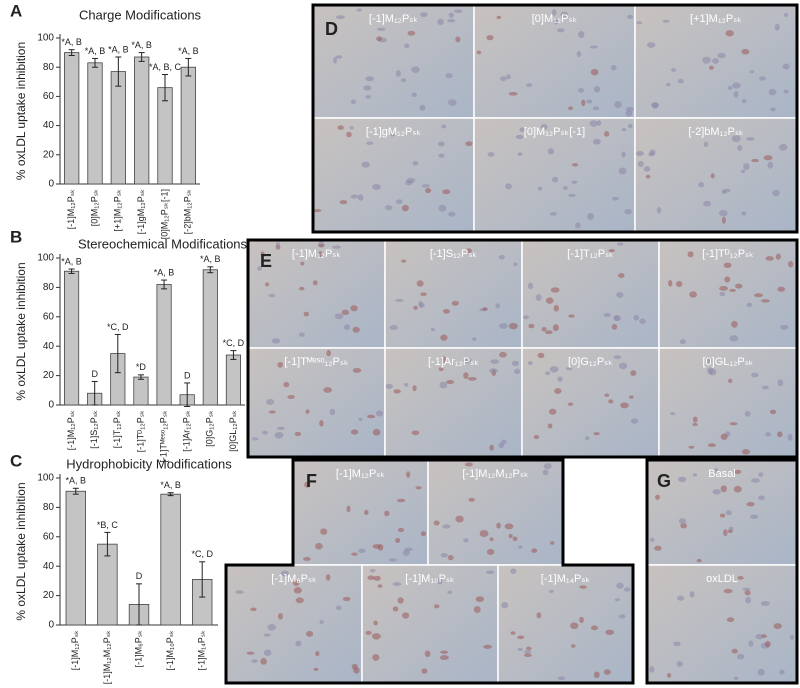  Describe the element at coordinates (49, 154) in the screenshot. I see `y-tick-label: 20` at that location.